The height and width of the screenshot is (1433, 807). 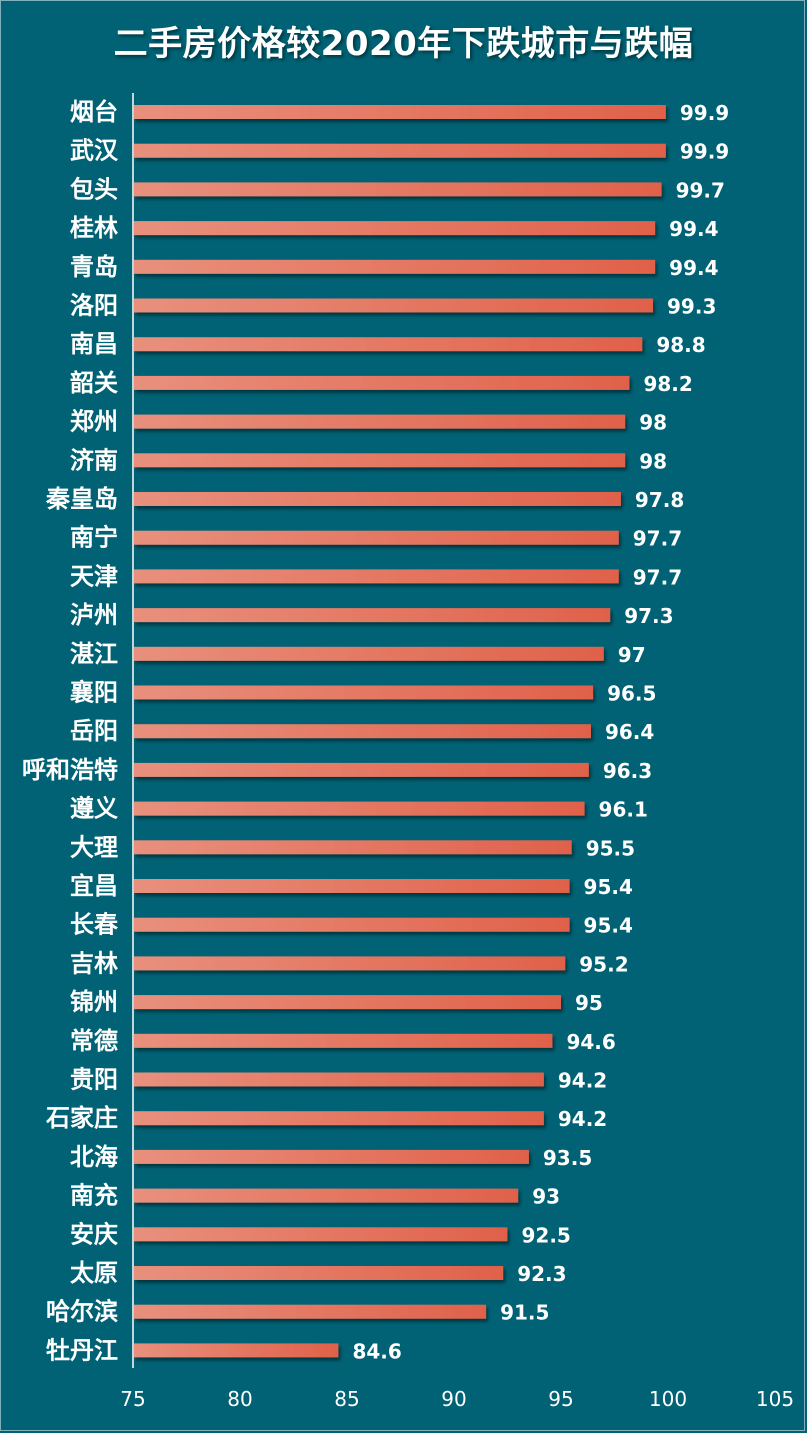 I want to click on category-label: 常德, so click(x=94, y=1041).